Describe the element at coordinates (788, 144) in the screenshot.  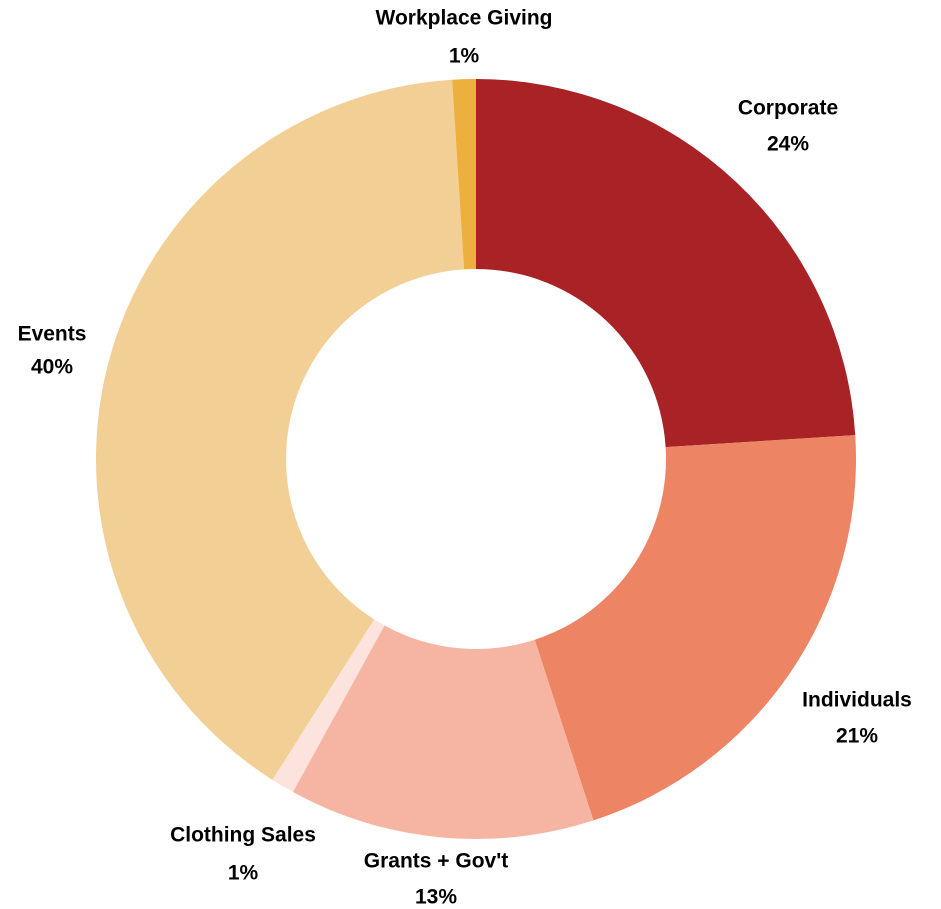
I see `value-label-corporate: 24%` at that location.